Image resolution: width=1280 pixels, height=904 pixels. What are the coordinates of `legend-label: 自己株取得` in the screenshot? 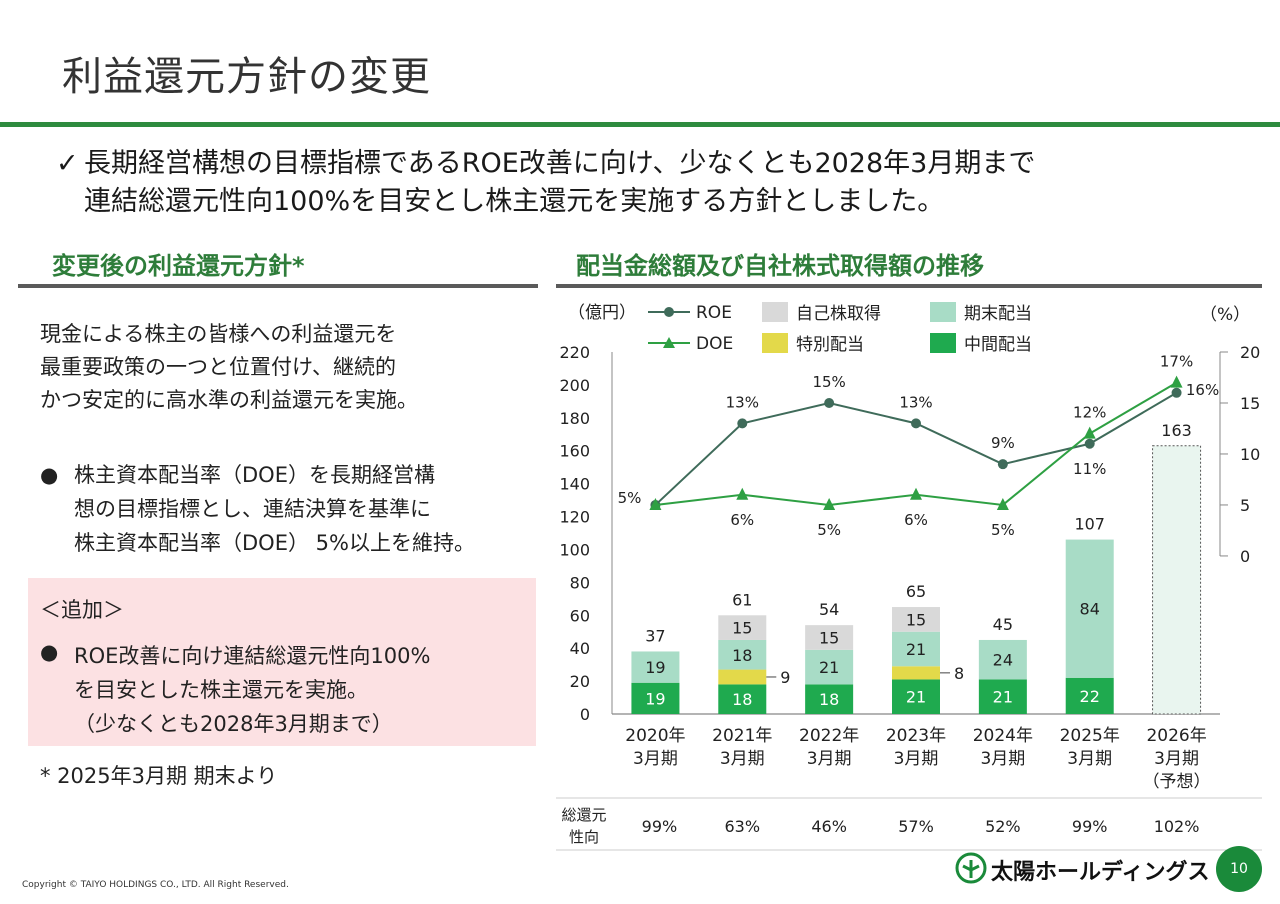 It's located at (838, 314).